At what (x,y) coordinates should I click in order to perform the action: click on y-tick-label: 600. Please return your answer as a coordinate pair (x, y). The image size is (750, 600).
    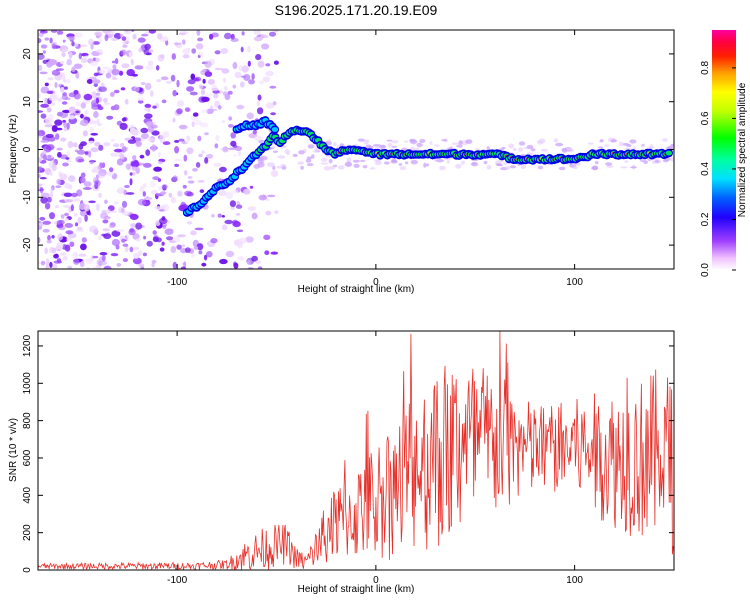
    Looking at the image, I should click on (27, 457).